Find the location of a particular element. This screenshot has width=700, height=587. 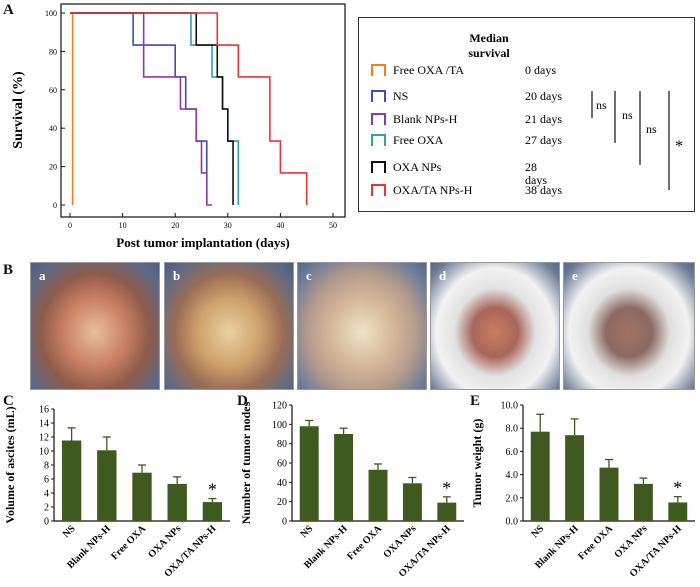

y-tick-label: 8.0 is located at coordinates (512, 429).